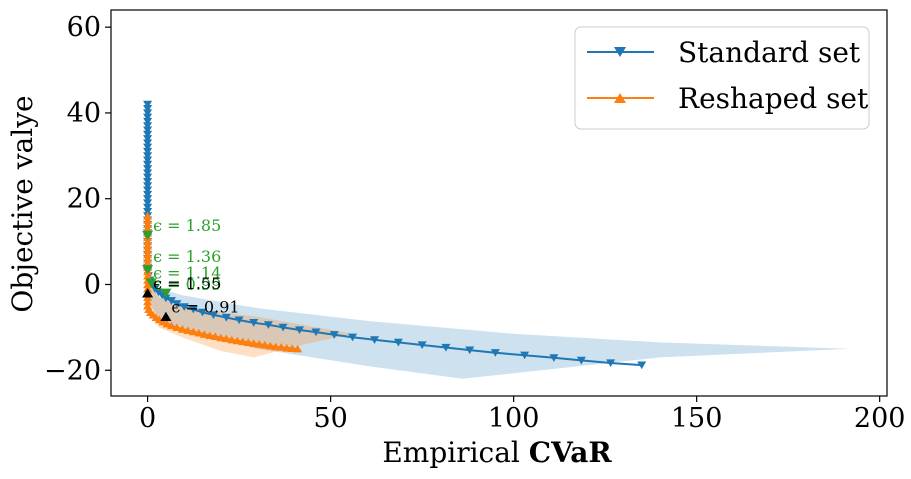 This screenshot has height=479, width=911. I want to click on y-tick-label: −20, so click(72, 370).